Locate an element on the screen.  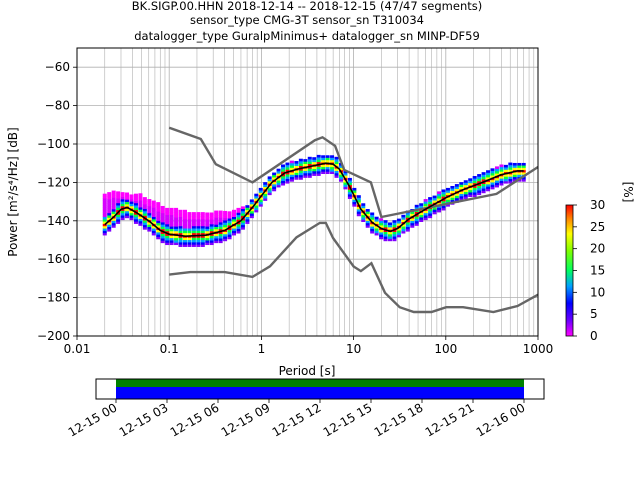
colorbar-tick-label: 25 is located at coordinates (597, 227).